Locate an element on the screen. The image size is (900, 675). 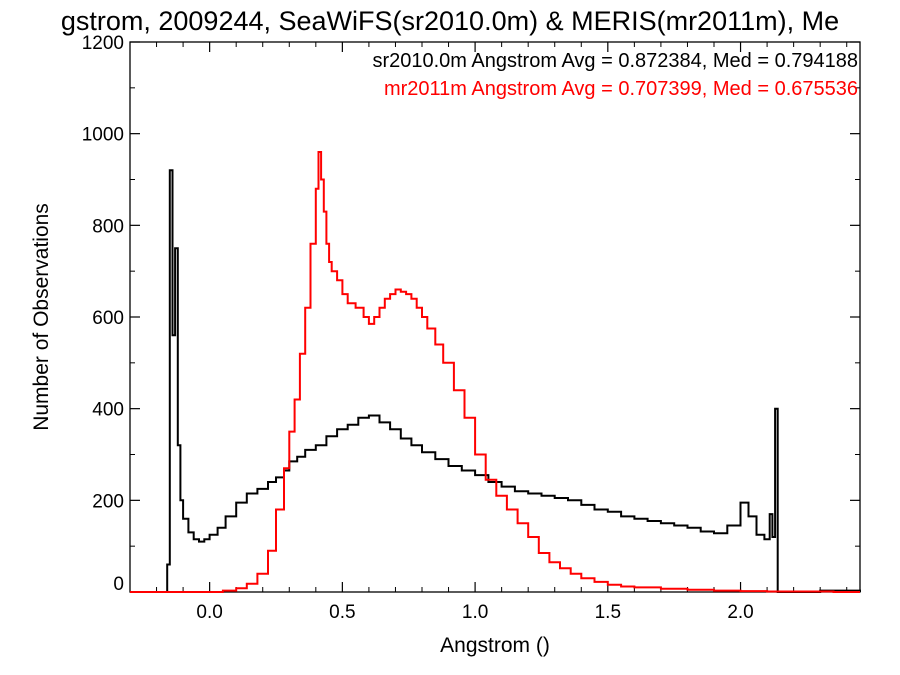
x-tick-label: 2.0 is located at coordinates (740, 612).